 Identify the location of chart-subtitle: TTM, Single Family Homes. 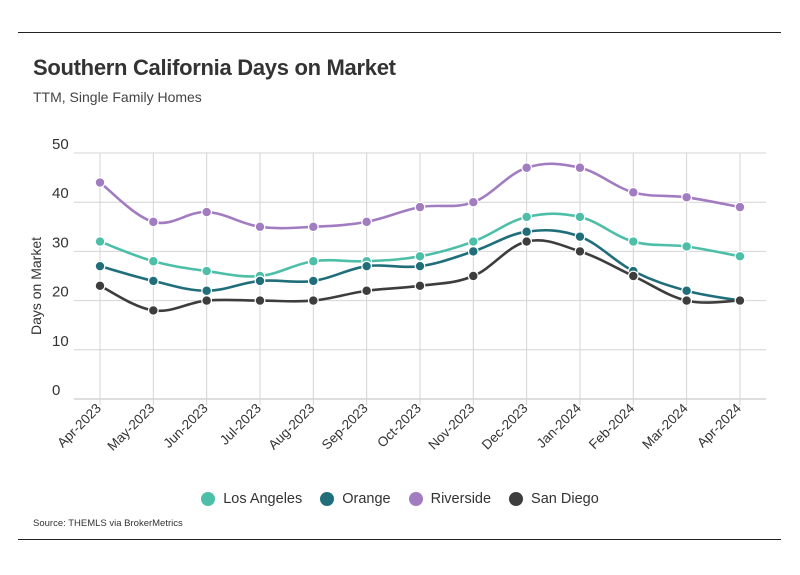
(117, 97).